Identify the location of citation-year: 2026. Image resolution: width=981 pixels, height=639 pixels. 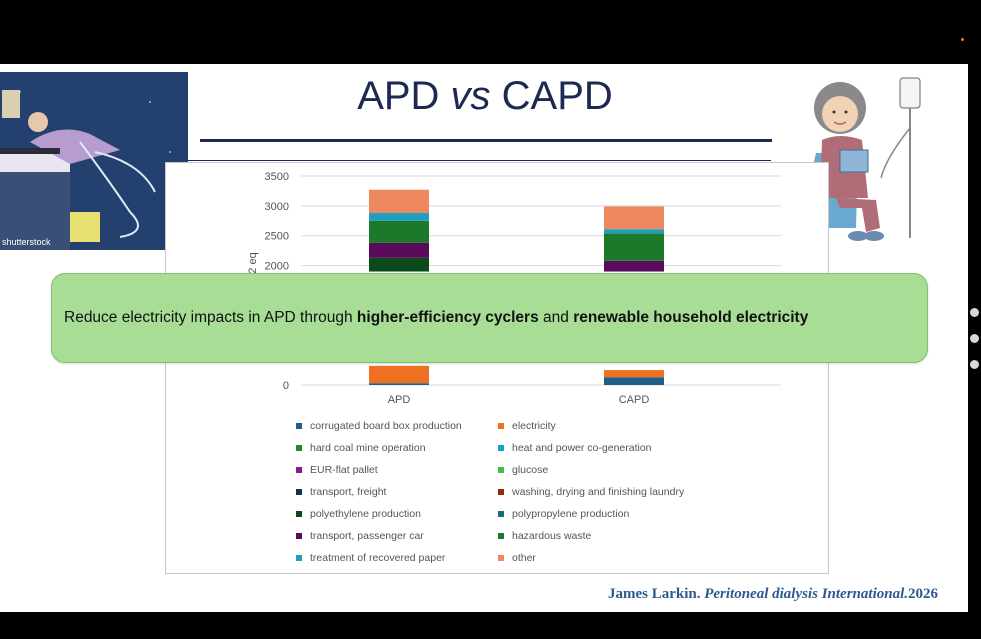
(923, 594).